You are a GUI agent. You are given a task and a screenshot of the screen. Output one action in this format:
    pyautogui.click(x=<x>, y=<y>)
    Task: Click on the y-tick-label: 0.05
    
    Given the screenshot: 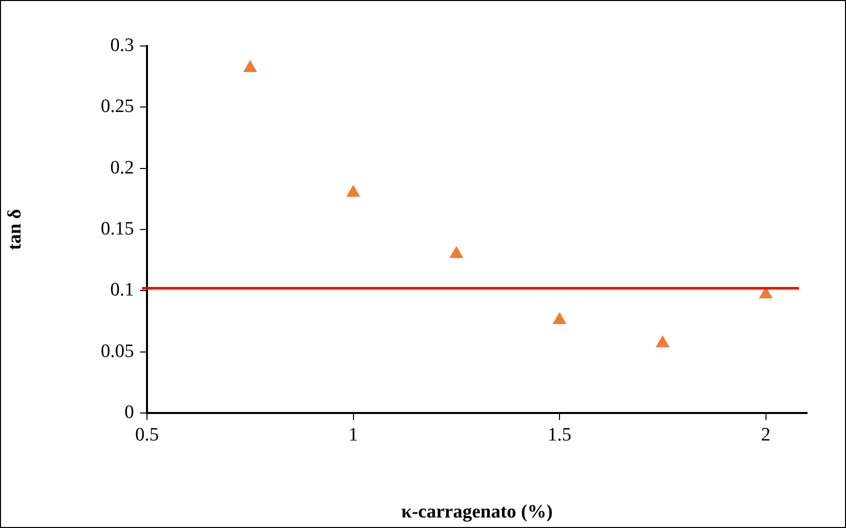 What is the action you would take?
    pyautogui.click(x=117, y=351)
    